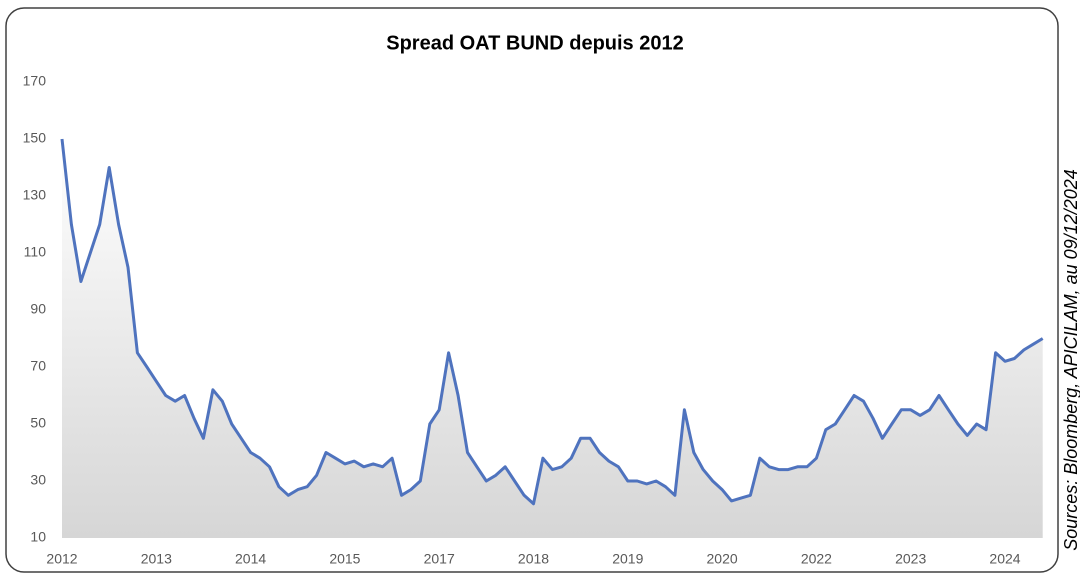 The height and width of the screenshot is (578, 1080). What do you see at coordinates (534, 43) in the screenshot?
I see `chart-title: Spread OAT BUND depuis 2012` at bounding box center [534, 43].